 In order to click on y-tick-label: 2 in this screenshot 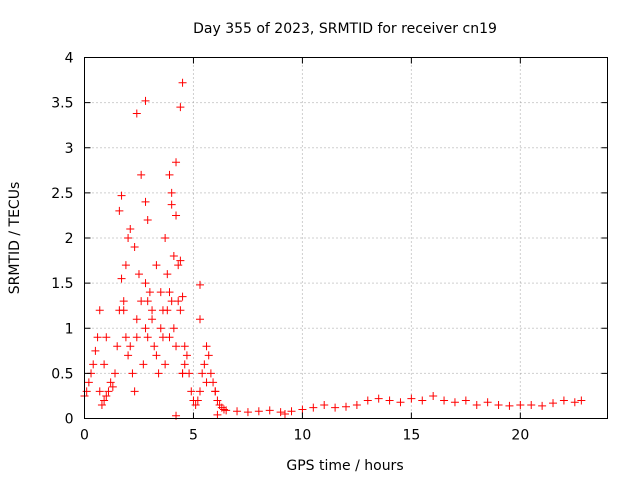, I will do `click(69, 239)`.